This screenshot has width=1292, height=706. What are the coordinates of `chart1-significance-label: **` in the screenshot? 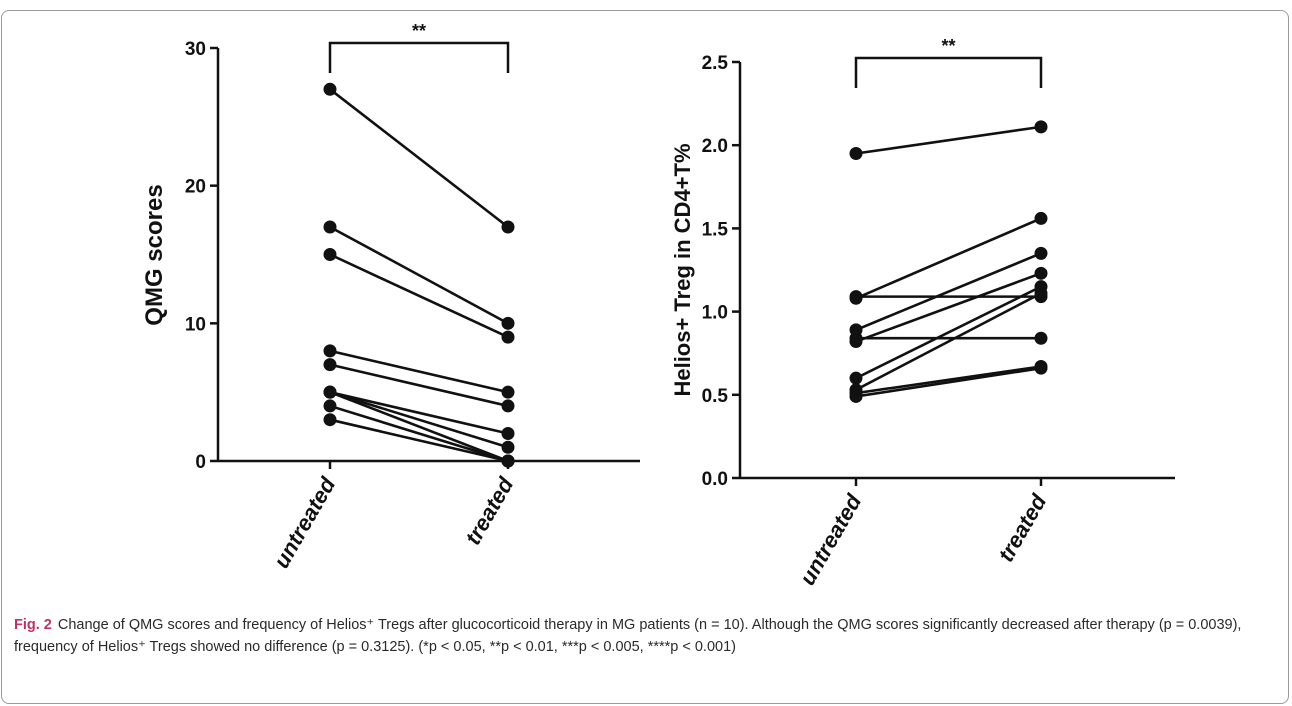 It's located at (419, 31).